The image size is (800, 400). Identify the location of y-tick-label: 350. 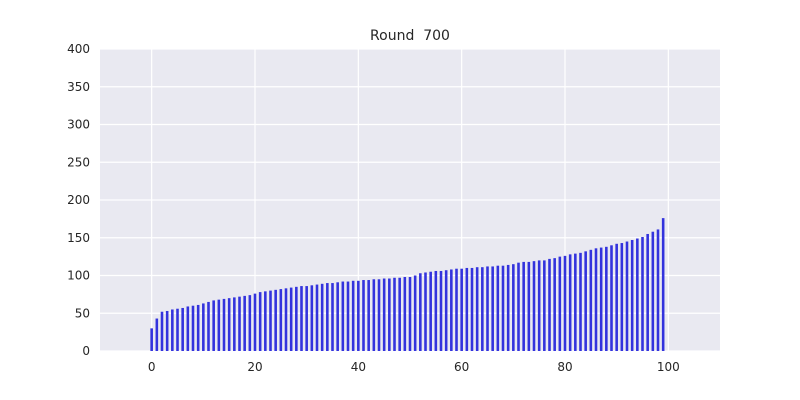
(78, 87).